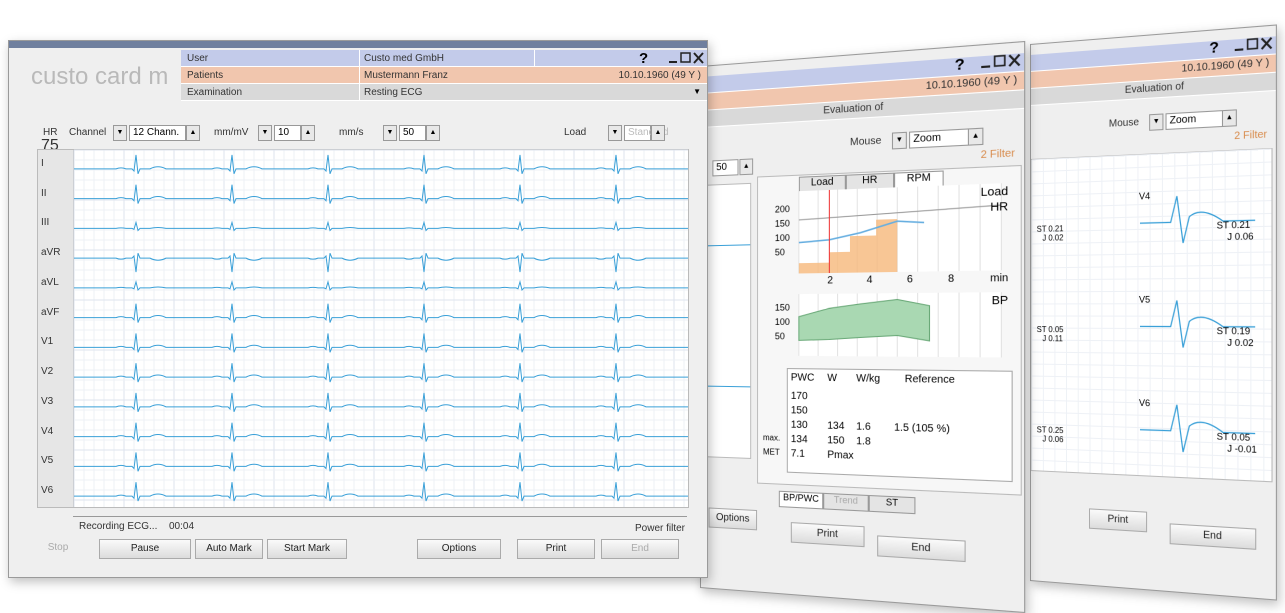 The width and height of the screenshot is (1285, 613). What do you see at coordinates (1050, 430) in the screenshot?
I see `st-value: ST 0.25` at bounding box center [1050, 430].